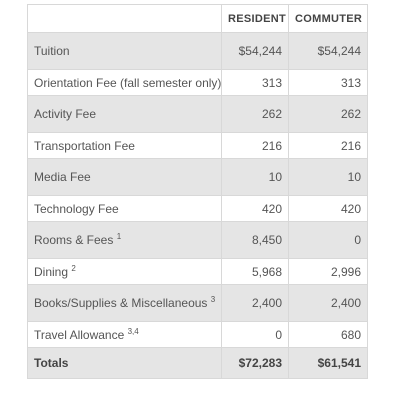  I want to click on footnote-marker: 2, so click(73, 268).